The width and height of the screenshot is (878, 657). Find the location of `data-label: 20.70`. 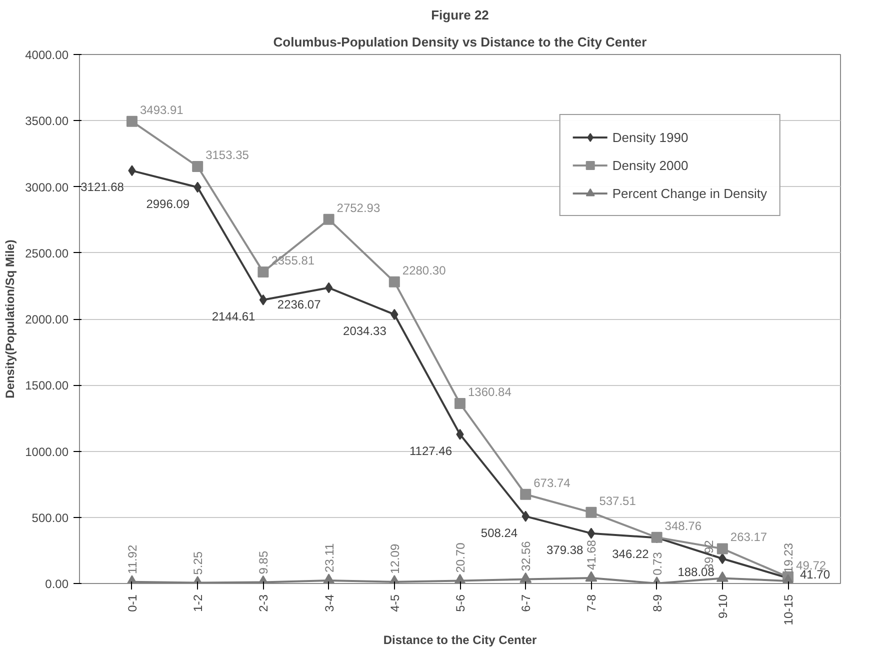

data-label: 20.70 is located at coordinates (461, 557).